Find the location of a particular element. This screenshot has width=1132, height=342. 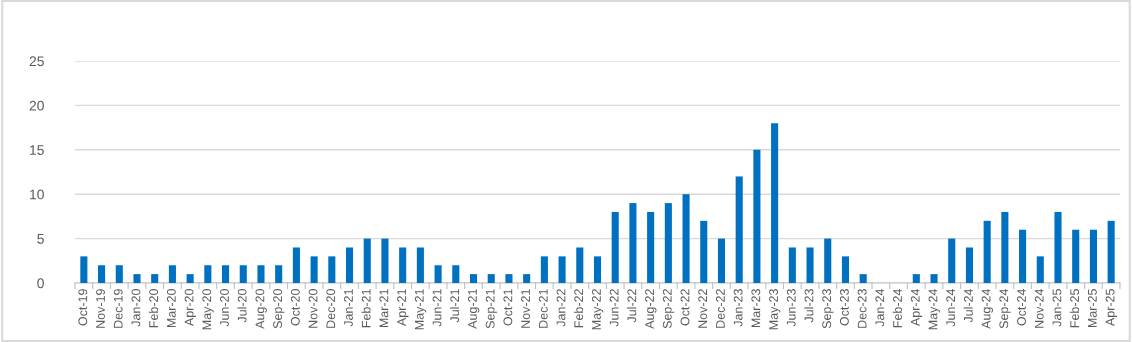

x-tick-label: Dec-21 is located at coordinates (543, 308).